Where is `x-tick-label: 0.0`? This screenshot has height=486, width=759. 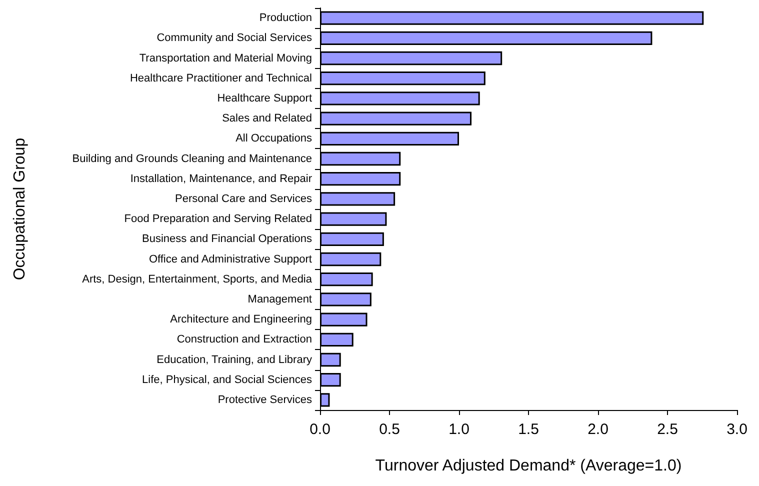 x-tick-label: 0.0 is located at coordinates (320, 429).